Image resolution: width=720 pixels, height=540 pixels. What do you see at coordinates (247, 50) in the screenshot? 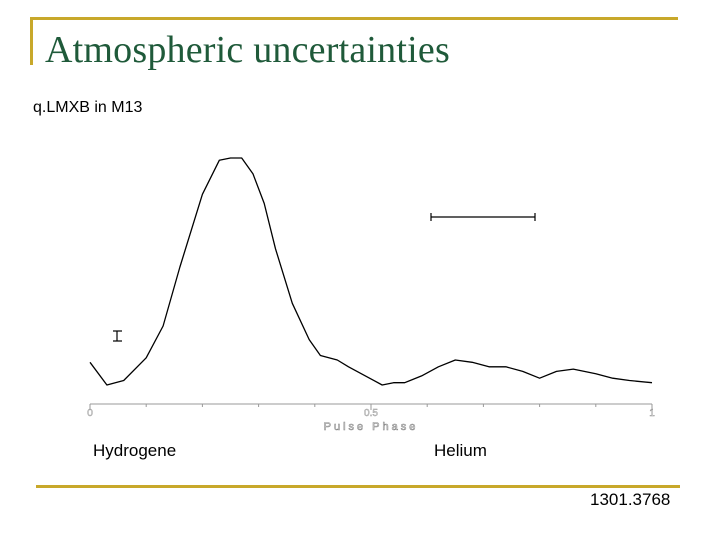
I see `slide-title: Atmospheric uncertainties` at bounding box center [247, 50].